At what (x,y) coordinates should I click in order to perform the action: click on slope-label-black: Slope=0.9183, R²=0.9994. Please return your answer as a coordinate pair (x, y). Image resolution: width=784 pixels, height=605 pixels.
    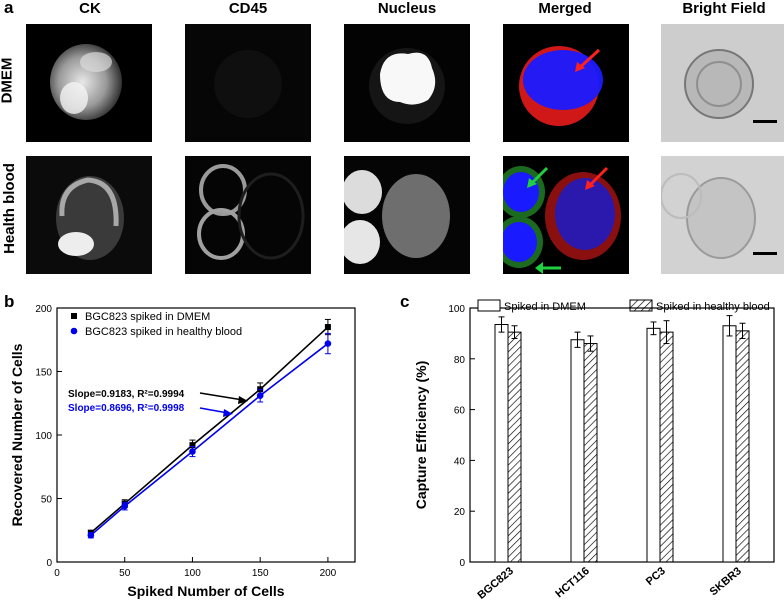
    Looking at the image, I should click on (126, 394).